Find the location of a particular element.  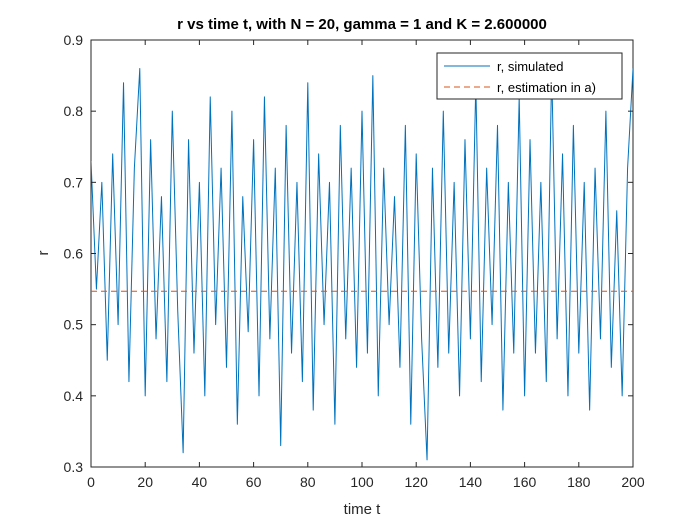

legend: r, simulated r, estimation in a) is located at coordinates (529, 76).